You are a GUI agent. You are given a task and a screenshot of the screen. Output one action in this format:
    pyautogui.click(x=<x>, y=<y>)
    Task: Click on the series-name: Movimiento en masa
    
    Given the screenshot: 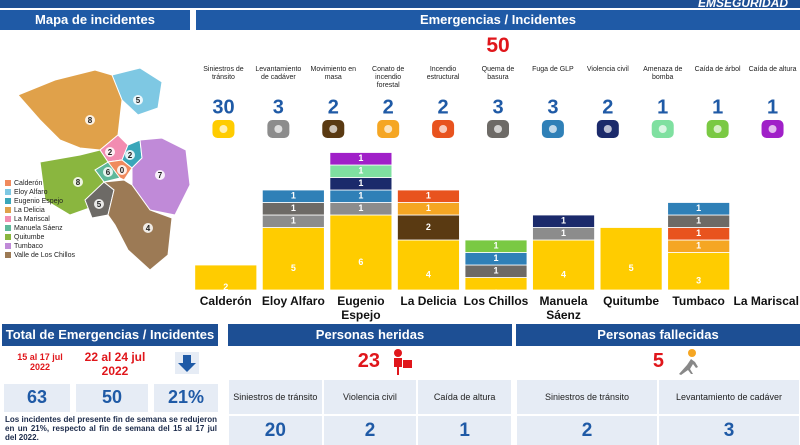 What is the action you would take?
    pyautogui.click(x=333, y=73)
    